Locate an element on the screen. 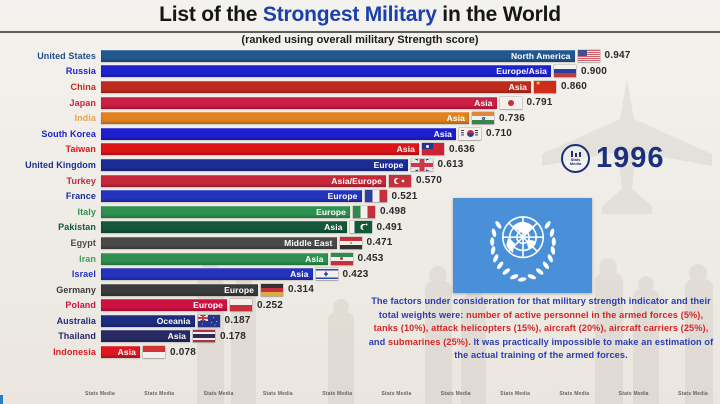 Image resolution: width=720 pixels, height=404 pixels. country-label: Japan is located at coordinates (82, 102).